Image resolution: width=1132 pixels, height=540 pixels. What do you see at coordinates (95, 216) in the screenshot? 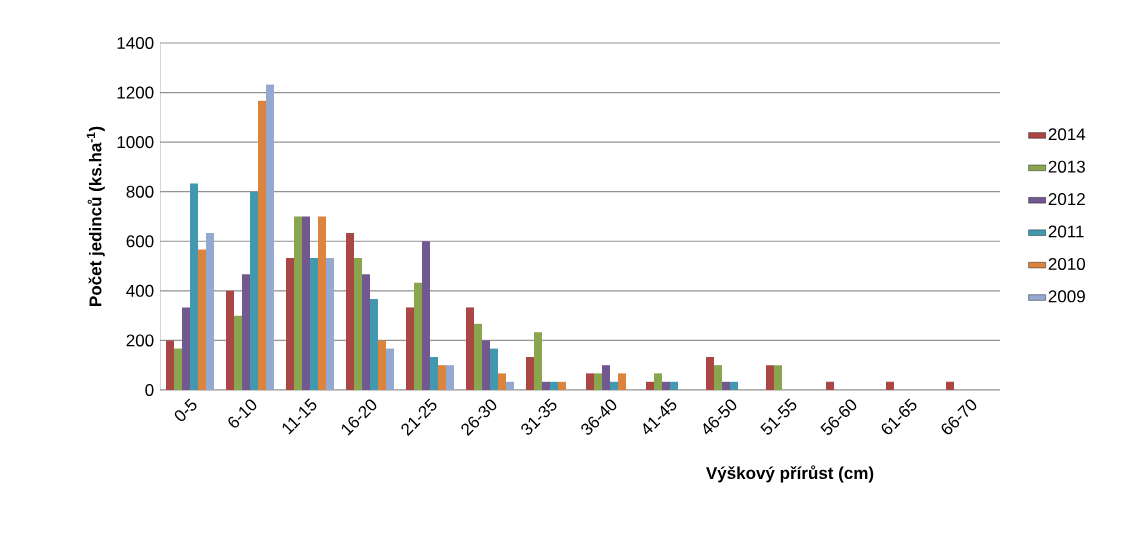
I see `y-axis-title: Počet jedinců (ks.ha$^{-1}$)` at bounding box center [95, 216].